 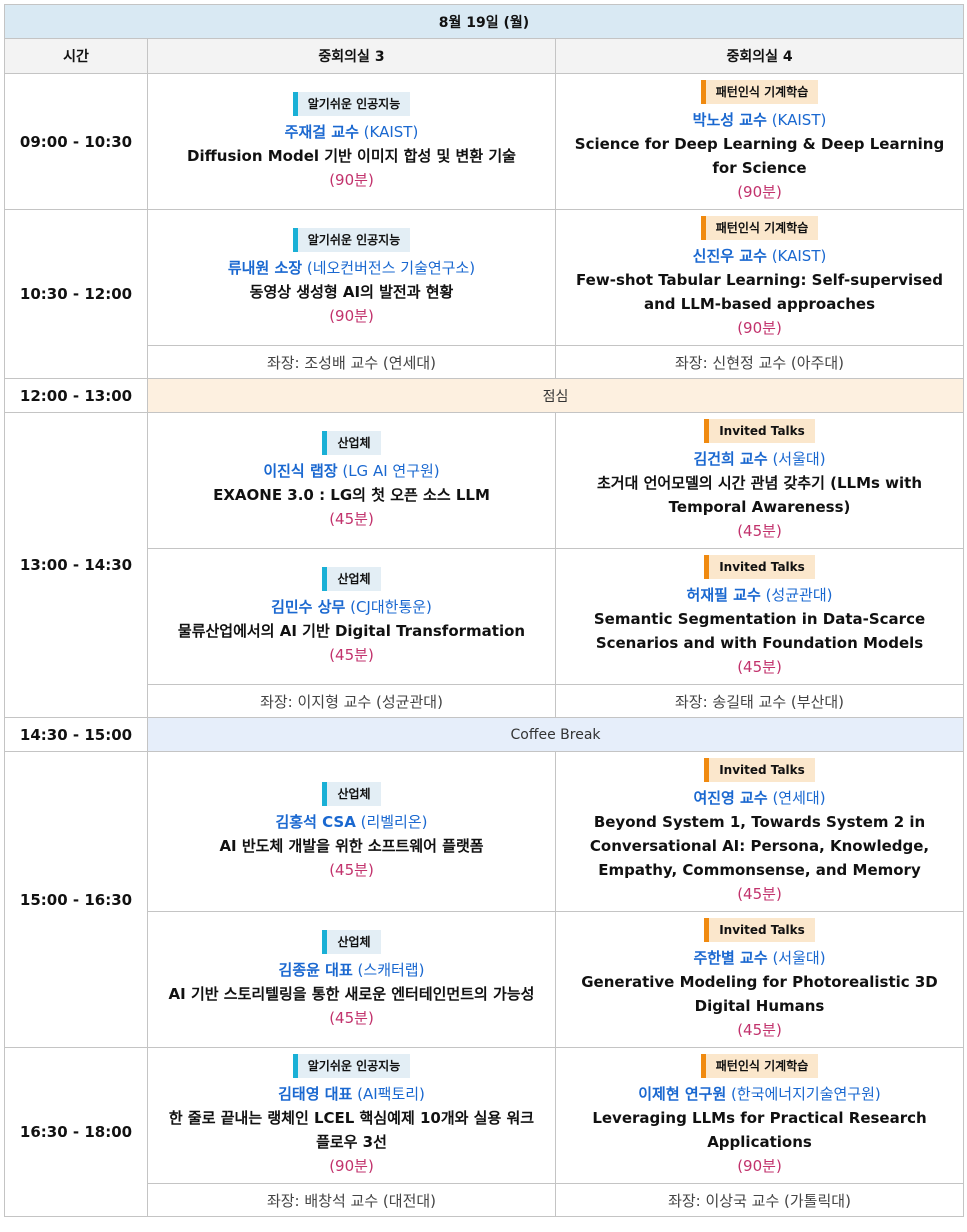 What do you see at coordinates (76, 899) in the screenshot?
I see `time-cell: 15:00 - 16:30` at bounding box center [76, 899].